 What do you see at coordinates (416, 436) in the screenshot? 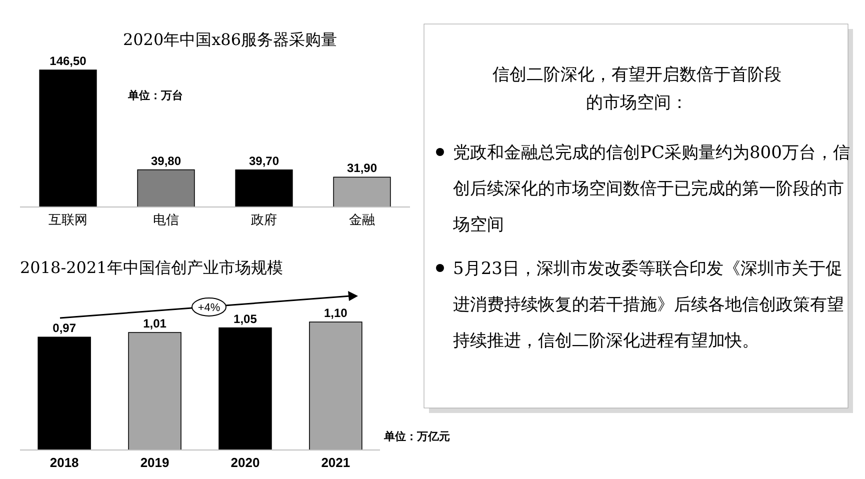
I see `text: 单位：万亿元` at bounding box center [416, 436].